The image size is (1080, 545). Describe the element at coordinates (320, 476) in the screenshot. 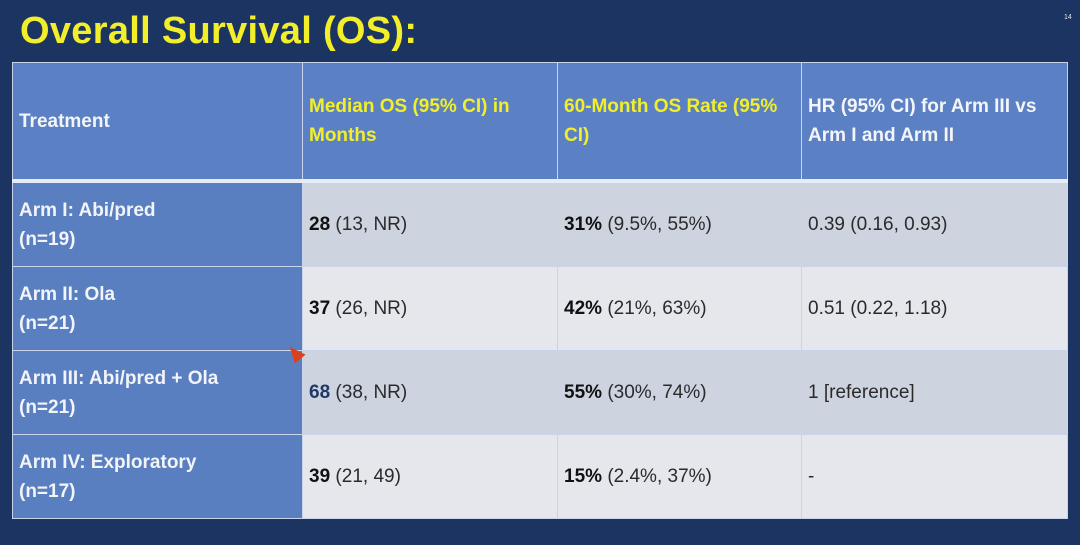

I see `median-value: 39` at that location.